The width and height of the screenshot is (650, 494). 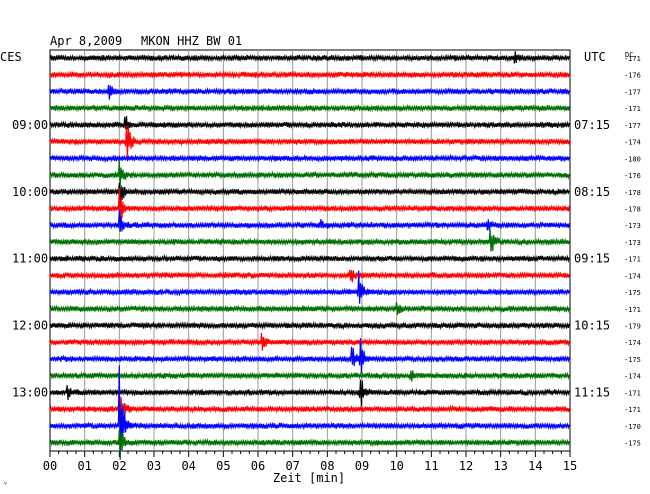 What do you see at coordinates (30, 192) in the screenshot?
I see `left-hour-label: 10:00` at bounding box center [30, 192].